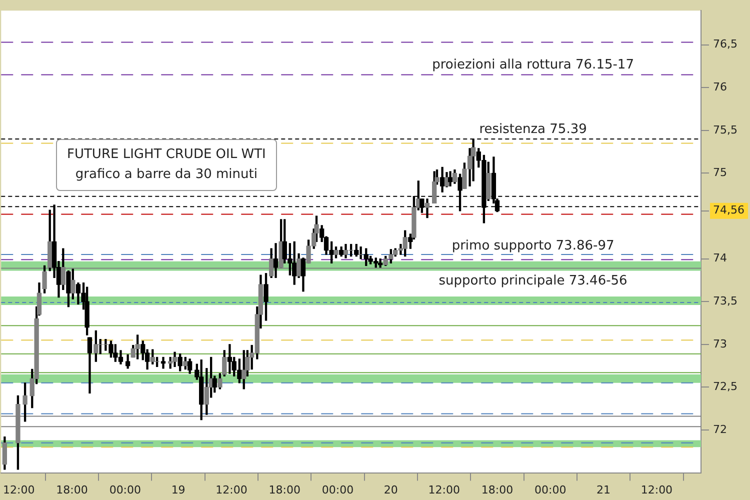 The image size is (750, 500). Describe the element at coordinates (533, 280) in the screenshot. I see `band-label: supporto principale 73.46-56` at that location.